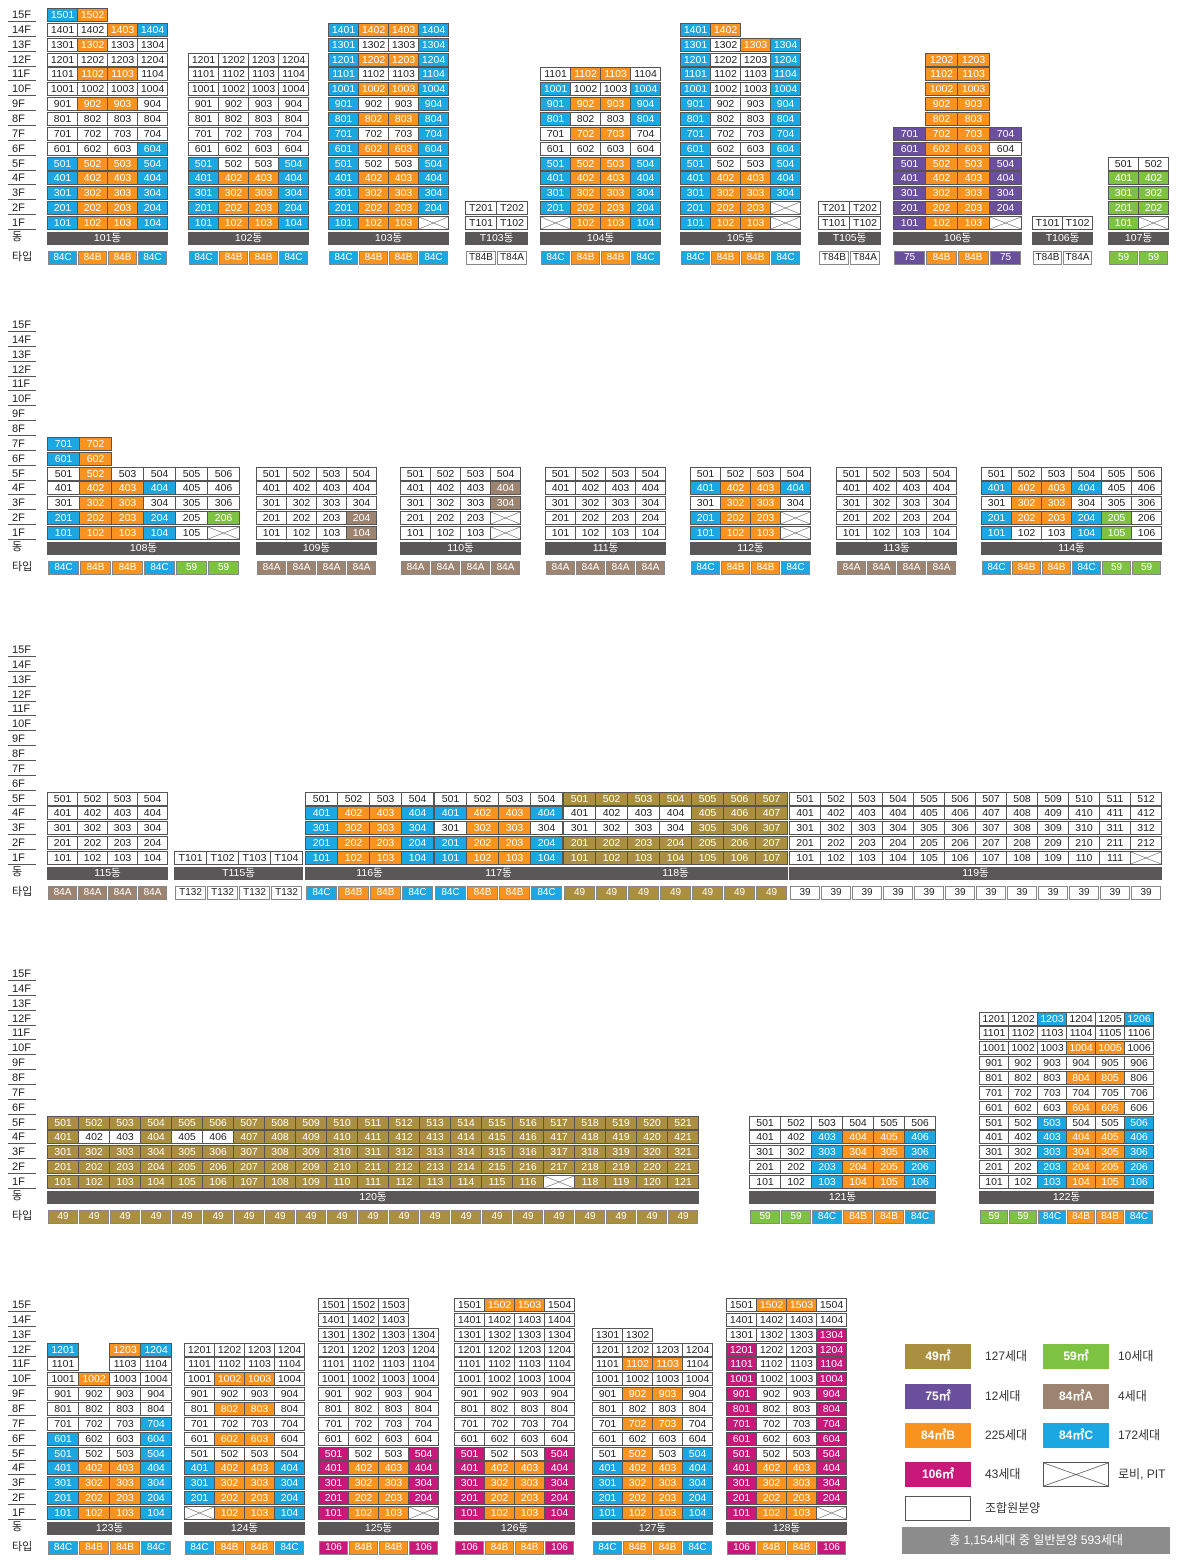 This screenshot has height=1567, width=1198. Describe the element at coordinates (1115, 843) in the screenshot. I see `unit-cell: 211` at that location.